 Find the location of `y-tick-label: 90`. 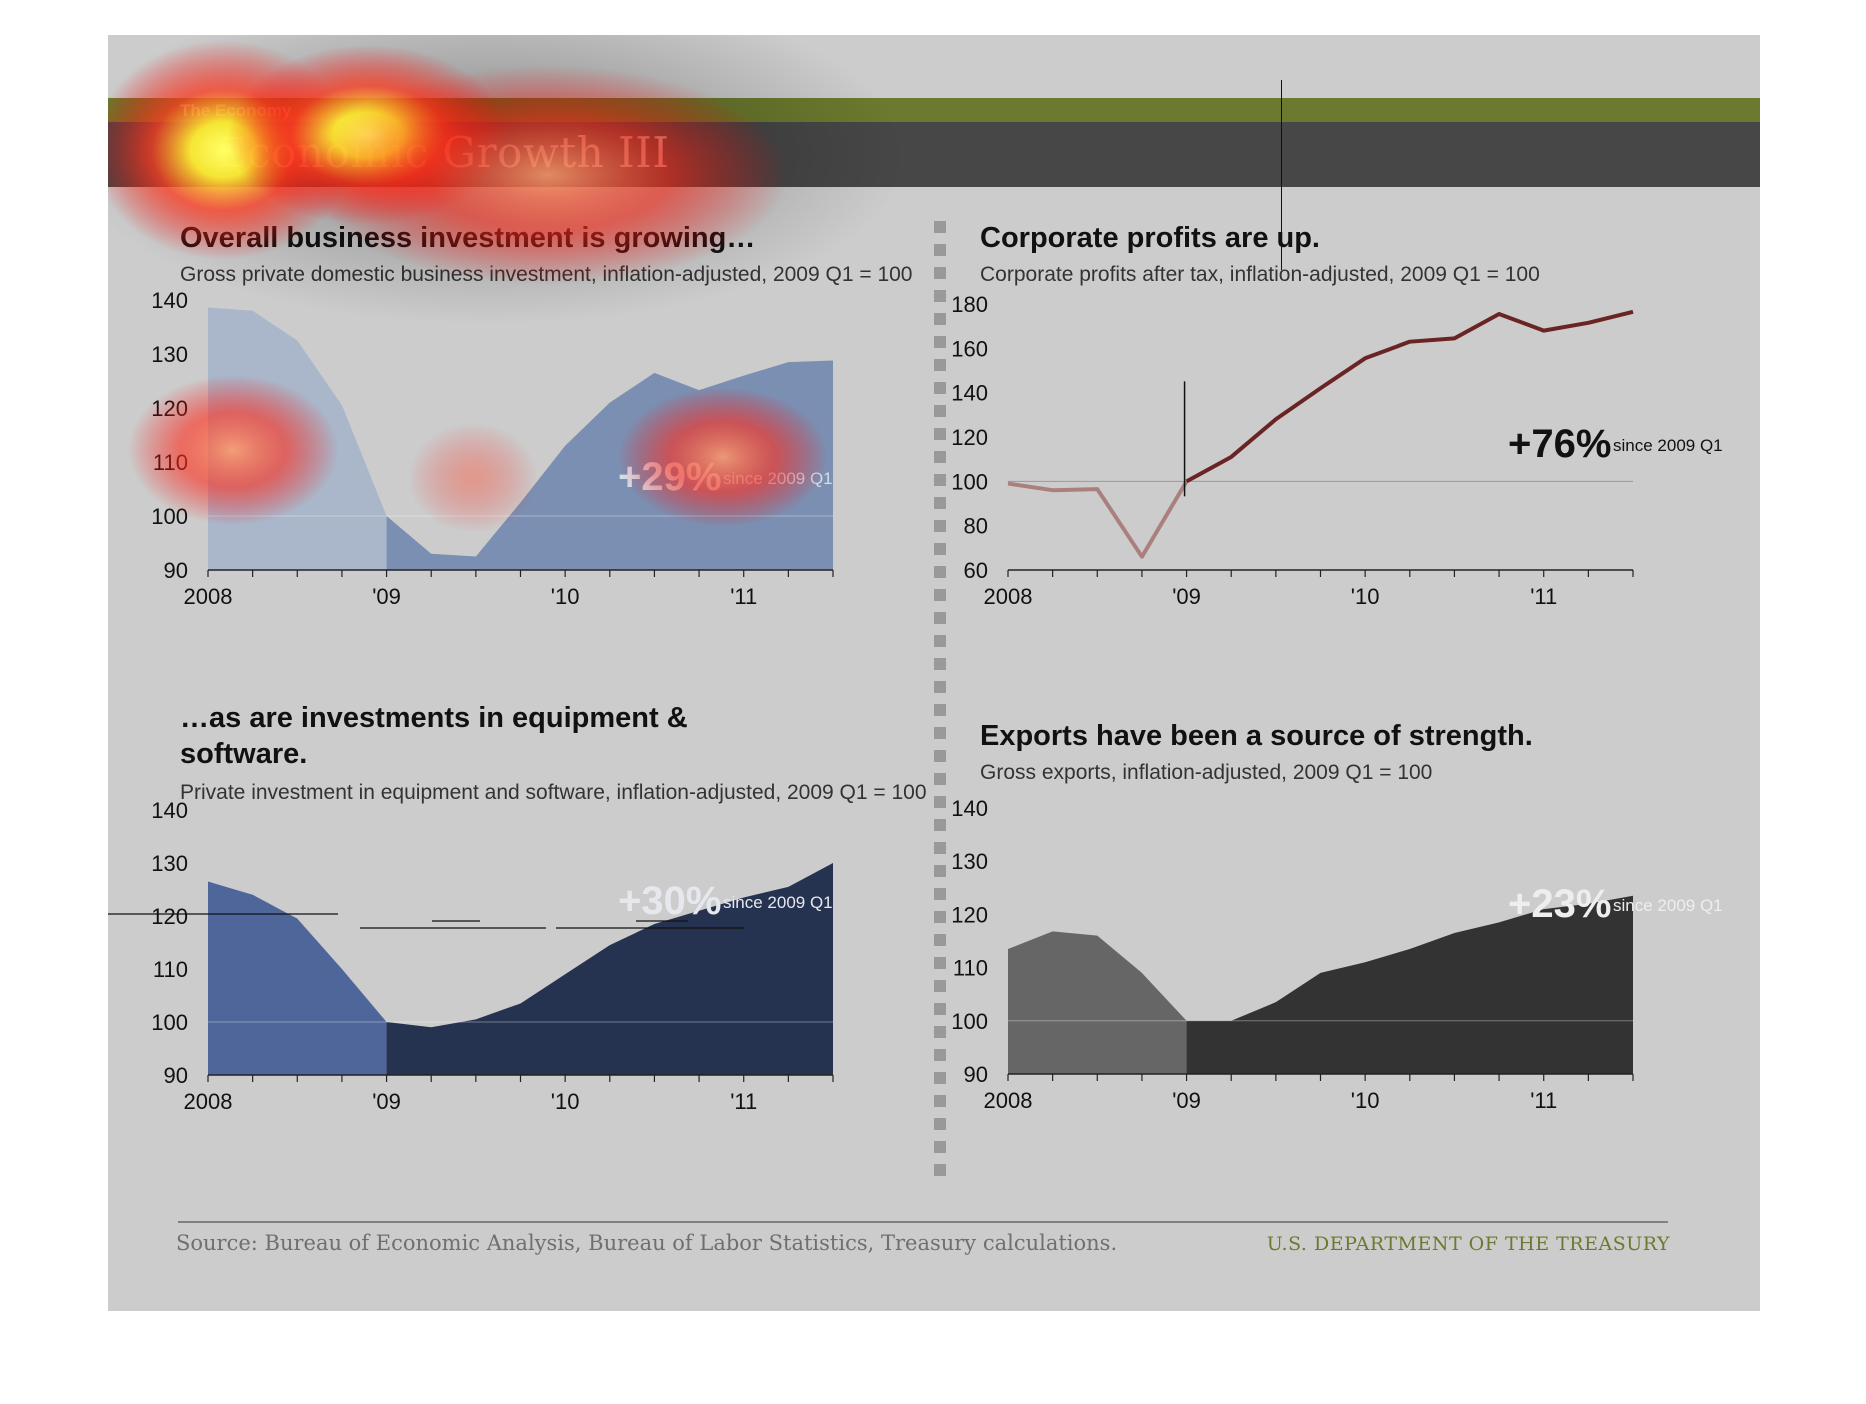

y-tick-label: 90 is located at coordinates (176, 1075).